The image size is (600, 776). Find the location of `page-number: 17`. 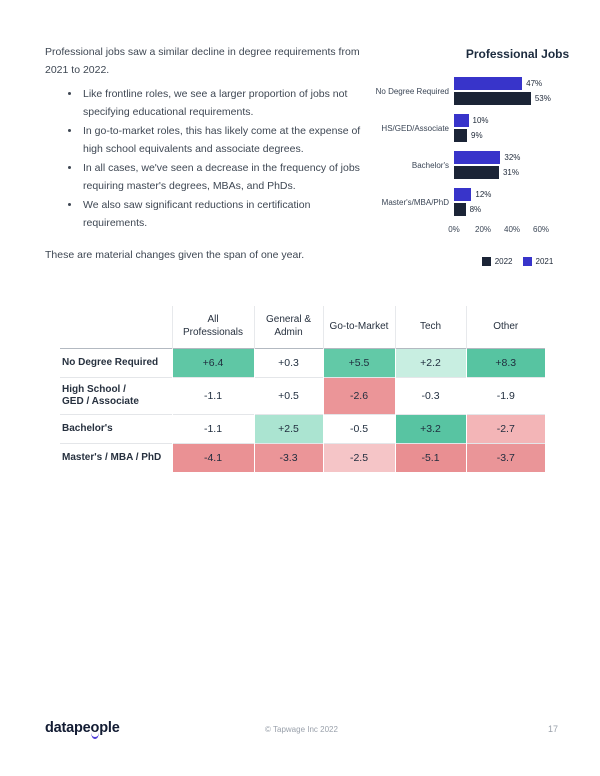

page-number: 17 is located at coordinates (552, 729).